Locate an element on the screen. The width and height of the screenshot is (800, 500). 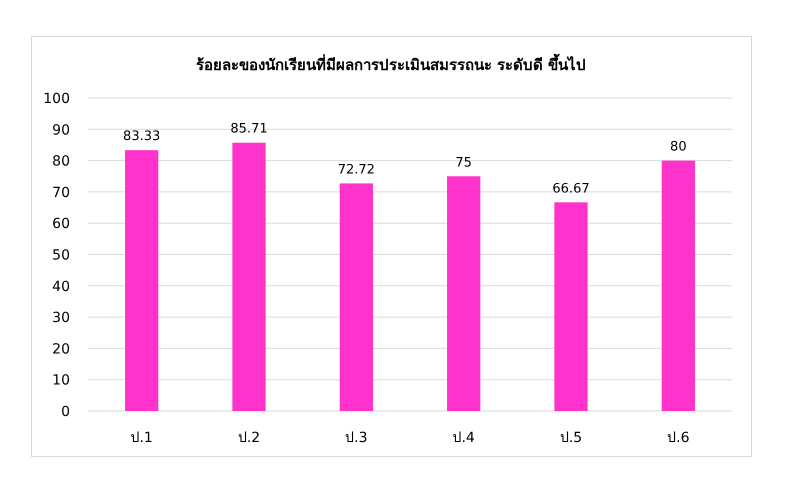
data-label: 72.72 is located at coordinates (356, 170).